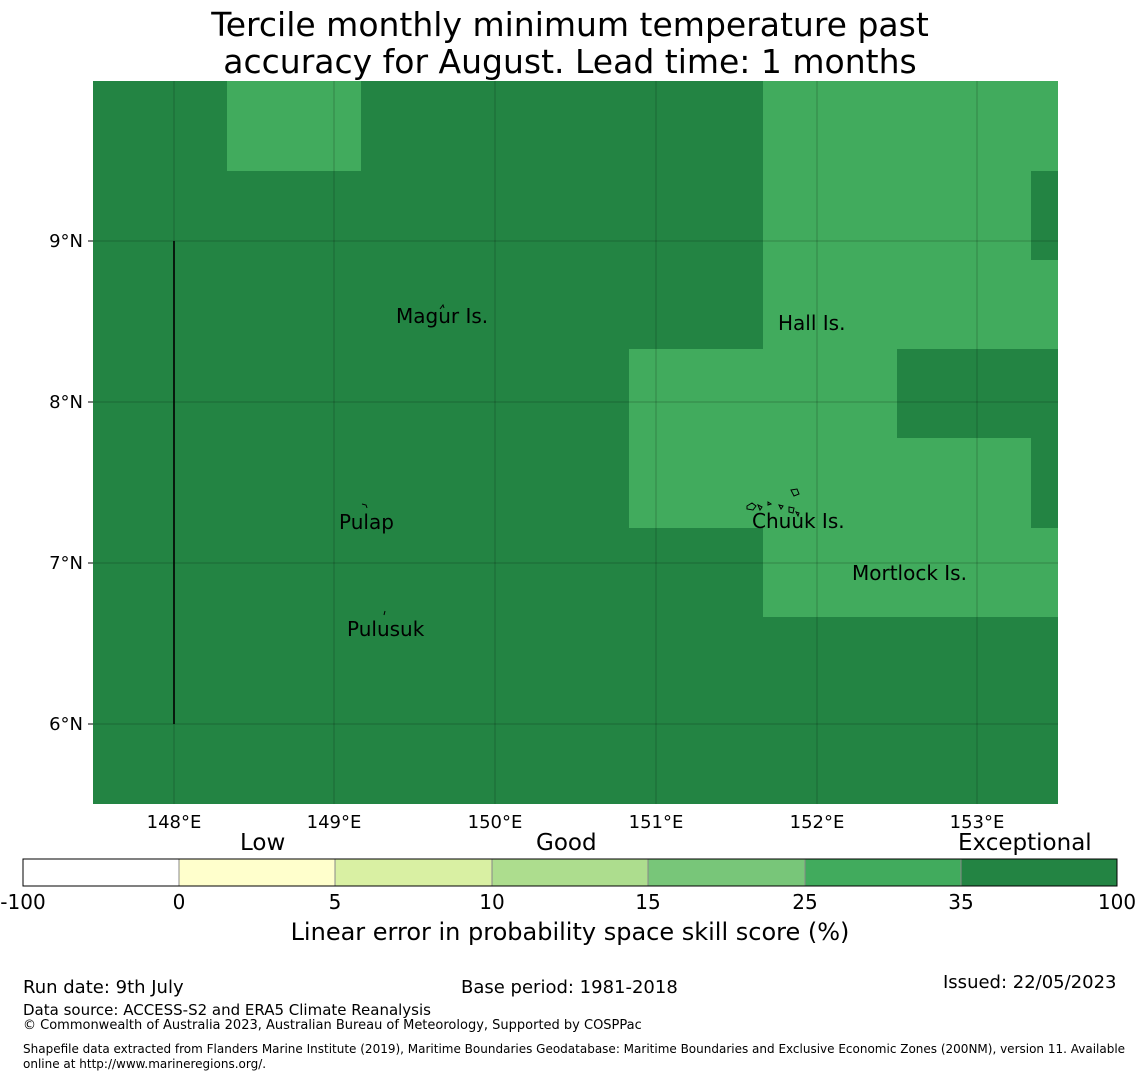 The height and width of the screenshot is (1080, 1140). I want to click on island-outlines, so click(580, 459).